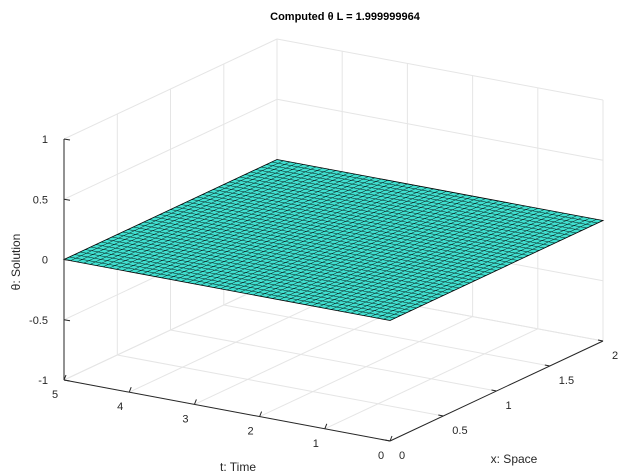 The height and width of the screenshot is (475, 626). What do you see at coordinates (40, 200) in the screenshot?
I see `z-tick-label: 0.5` at bounding box center [40, 200].